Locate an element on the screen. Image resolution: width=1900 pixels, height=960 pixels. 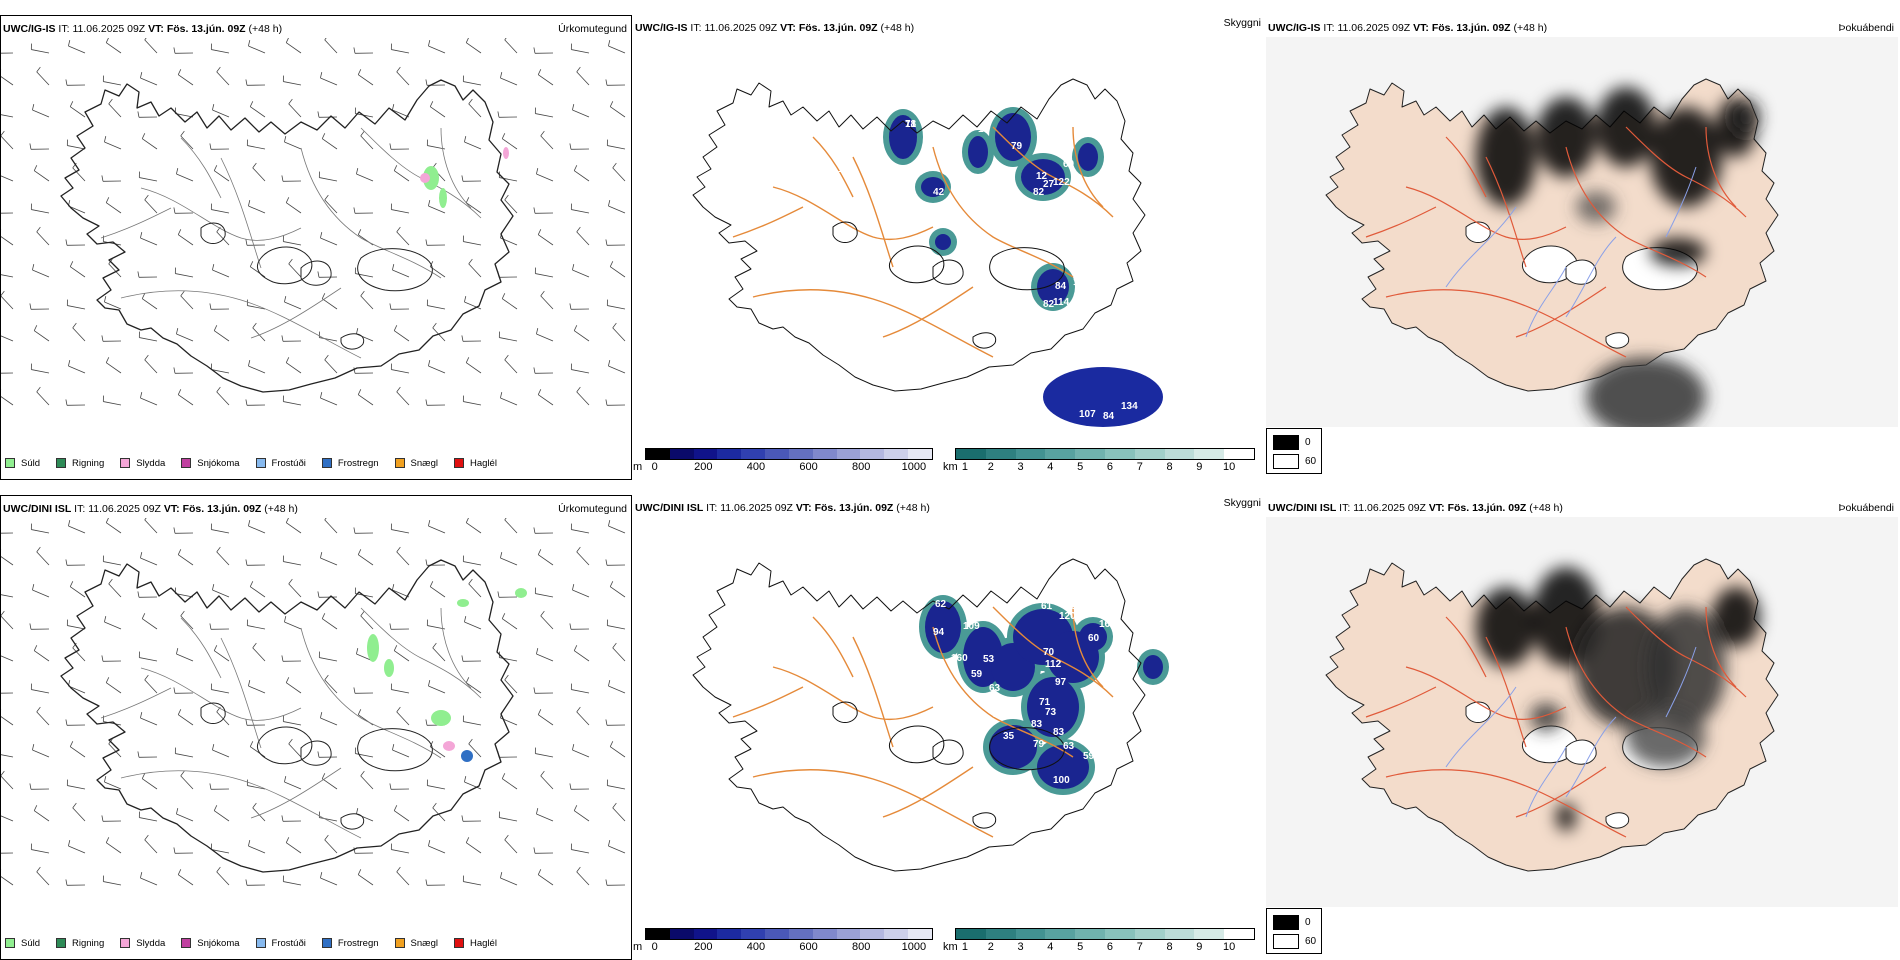
legend-item: Rigning is located at coordinates (80, 463).